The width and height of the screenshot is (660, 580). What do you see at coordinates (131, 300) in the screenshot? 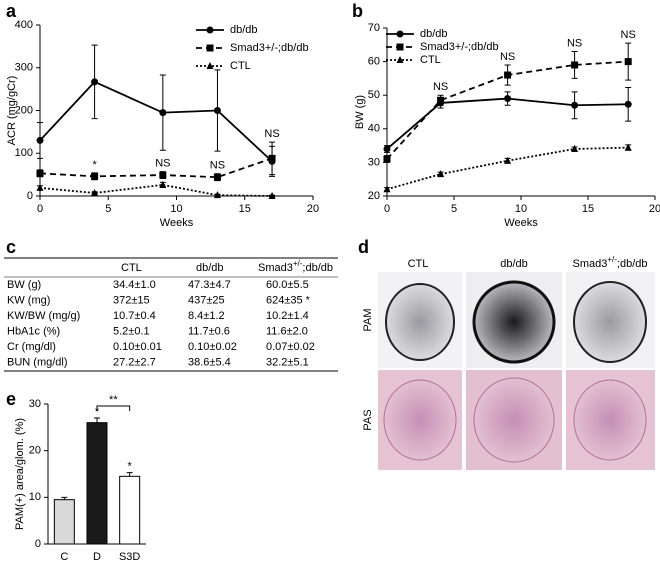
I see `table-cell: 372±15` at bounding box center [131, 300].